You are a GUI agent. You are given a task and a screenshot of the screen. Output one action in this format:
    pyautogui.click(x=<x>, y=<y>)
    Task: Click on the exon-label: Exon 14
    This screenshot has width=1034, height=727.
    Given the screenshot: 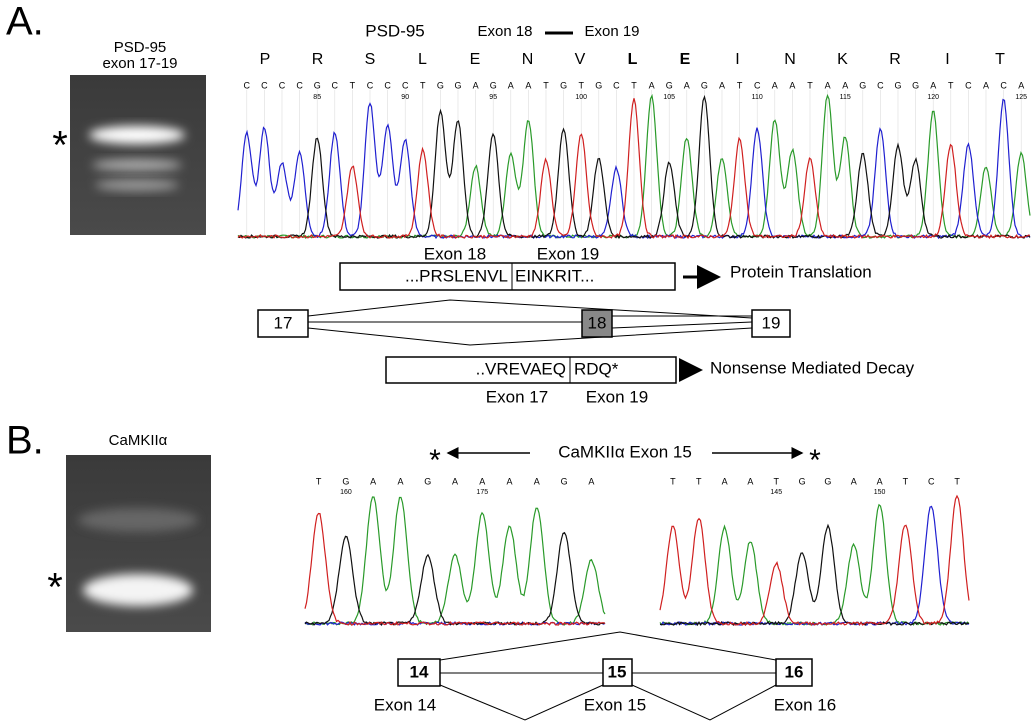 What is the action you would take?
    pyautogui.click(x=405, y=704)
    